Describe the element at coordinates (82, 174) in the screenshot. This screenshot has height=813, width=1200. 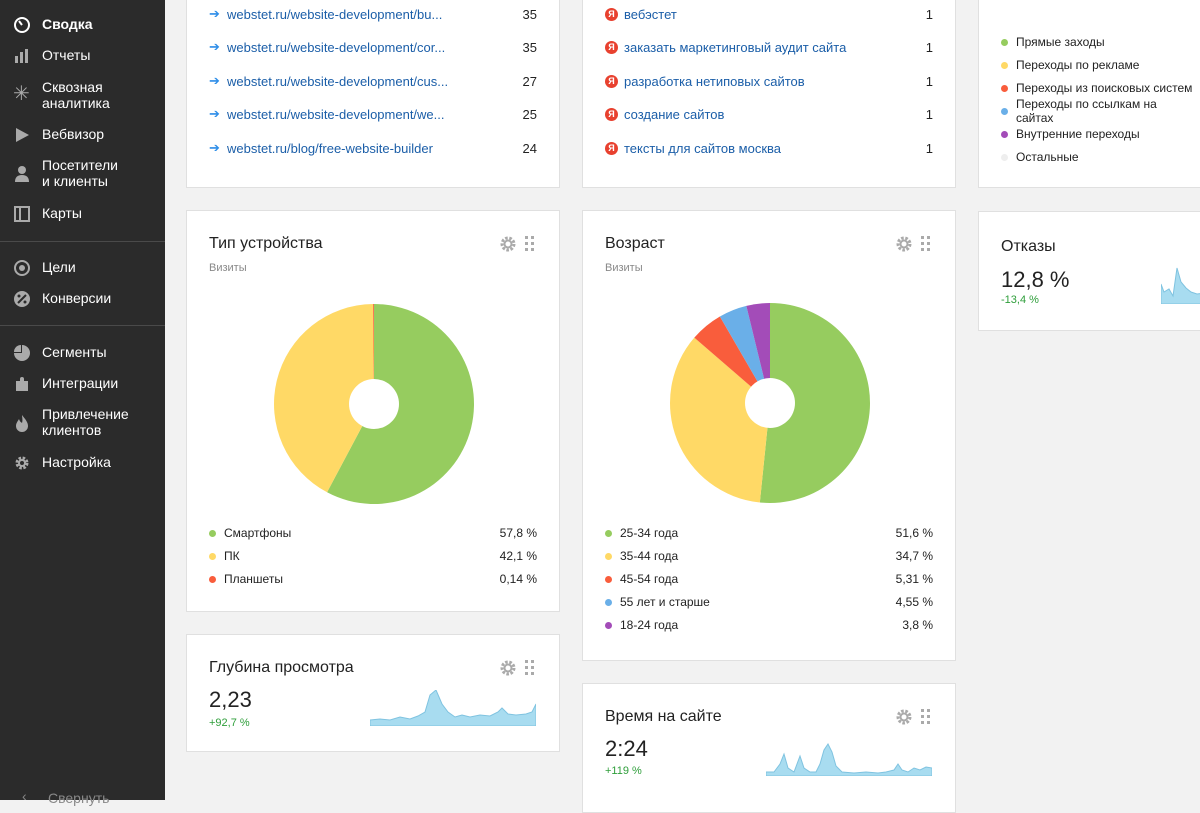
I see `sidebar-item-visitors: Посетители и клиенты` at that location.